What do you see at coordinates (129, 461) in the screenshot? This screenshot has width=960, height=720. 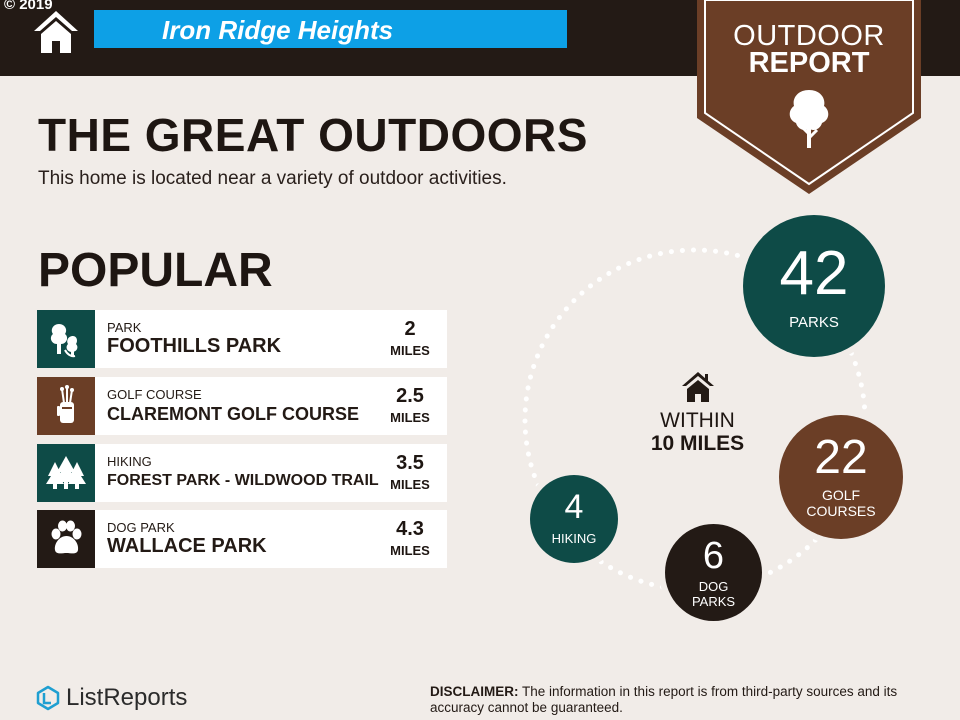 I see `popular-category: HIKING` at bounding box center [129, 461].